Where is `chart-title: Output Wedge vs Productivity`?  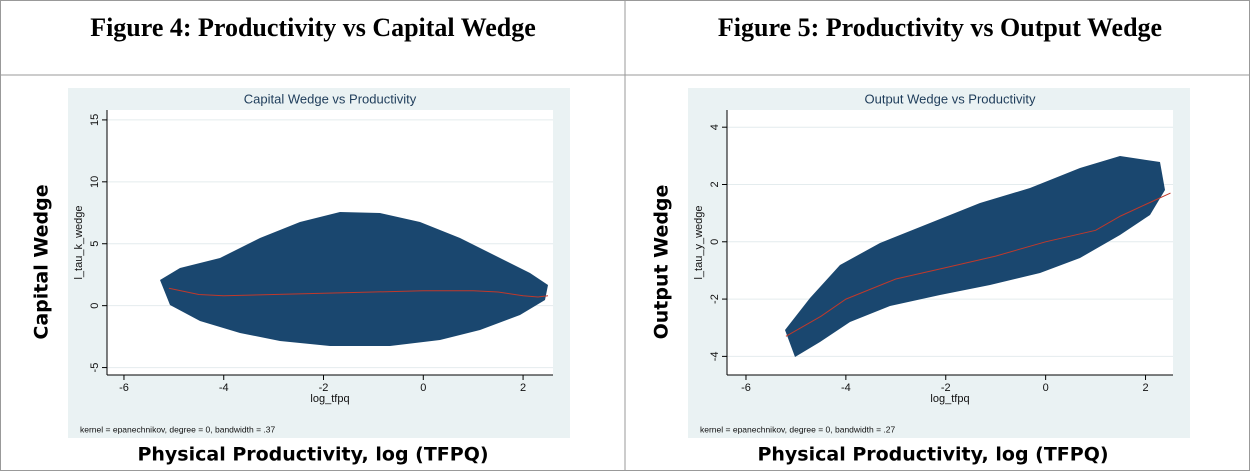 chart-title: Output Wedge vs Productivity is located at coordinates (950, 98).